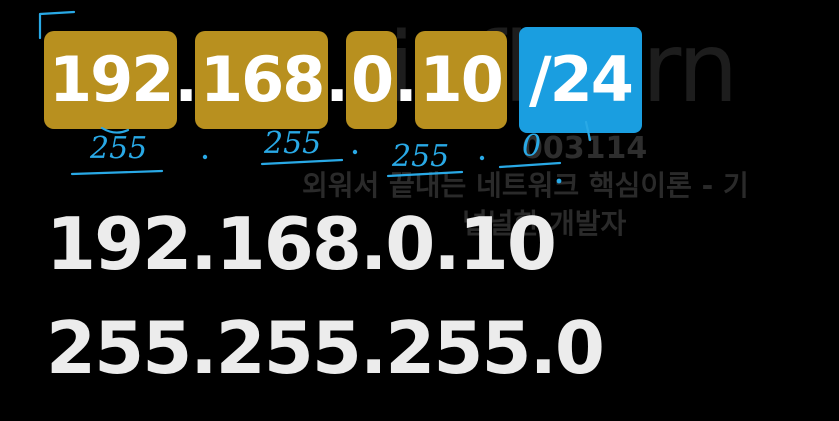  What do you see at coordinates (292, 143) in the screenshot?
I see `ink-annotation-2: 255` at bounding box center [292, 143].